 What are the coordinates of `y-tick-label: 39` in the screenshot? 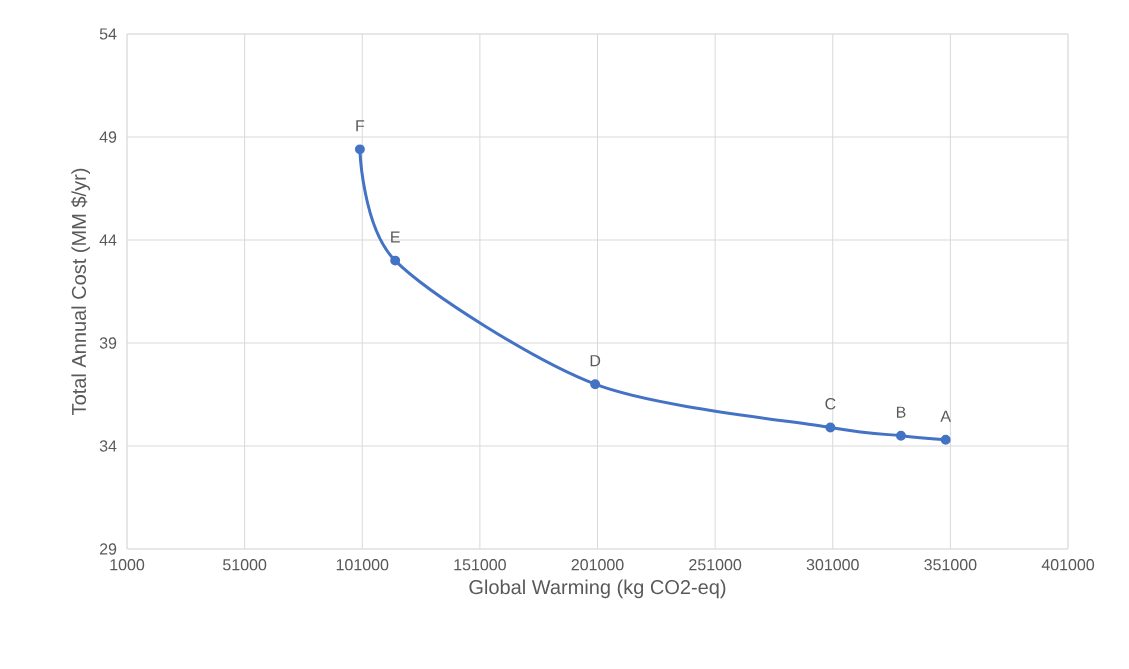 It's located at (108, 343).